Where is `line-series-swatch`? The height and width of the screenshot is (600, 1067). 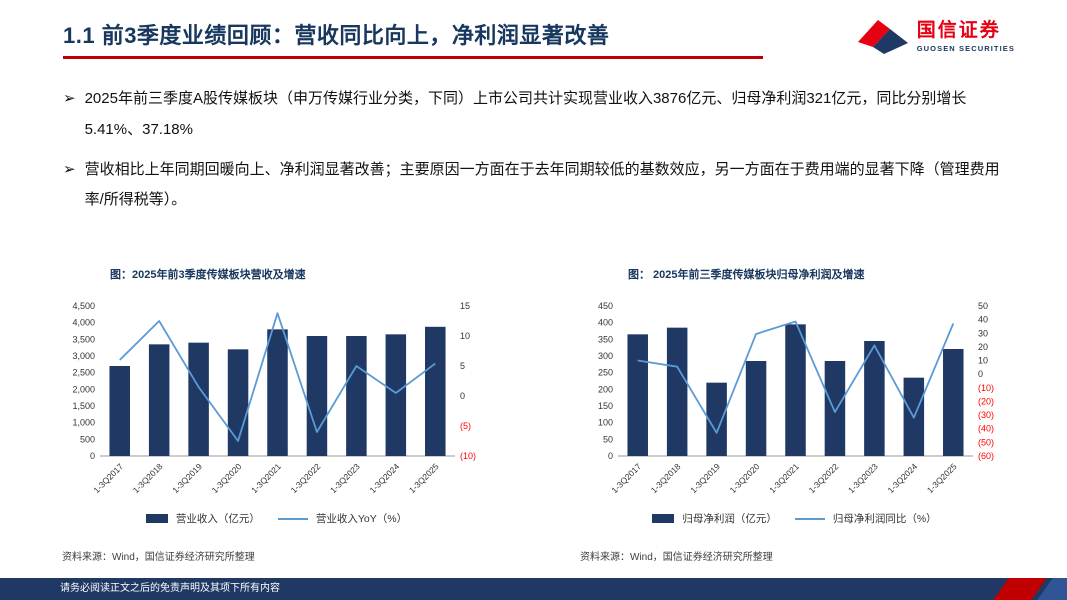 line-series-swatch is located at coordinates (292, 518).